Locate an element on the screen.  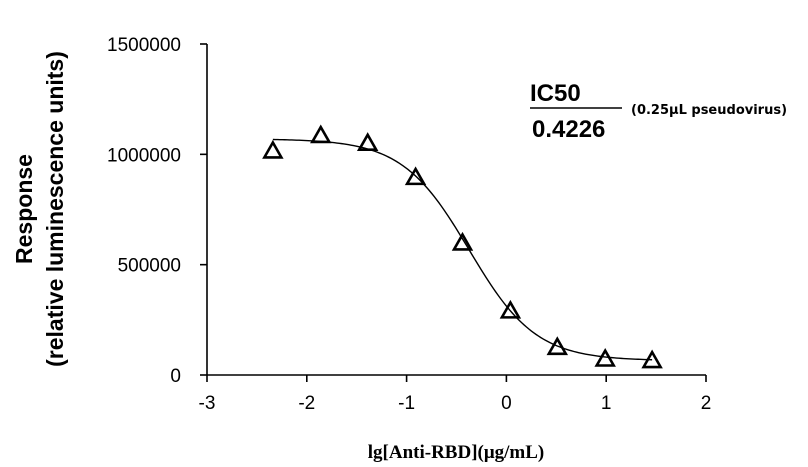
y-tick-label: 0 is located at coordinates (175, 376).